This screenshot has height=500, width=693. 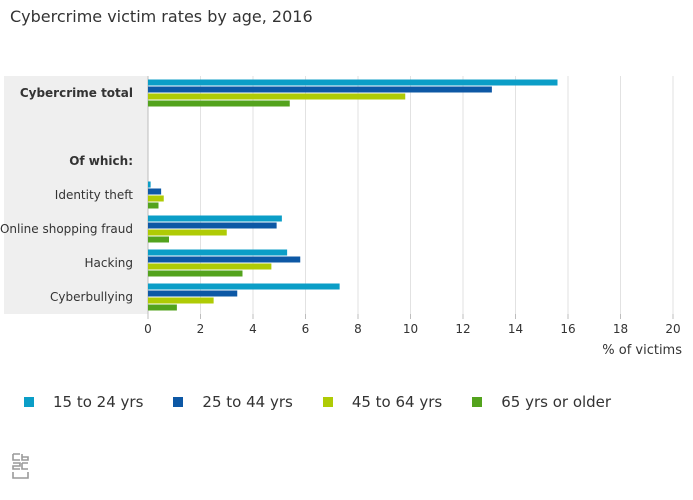 What do you see at coordinates (556, 402) in the screenshot?
I see `legend-label: 65 yrs or older` at bounding box center [556, 402].